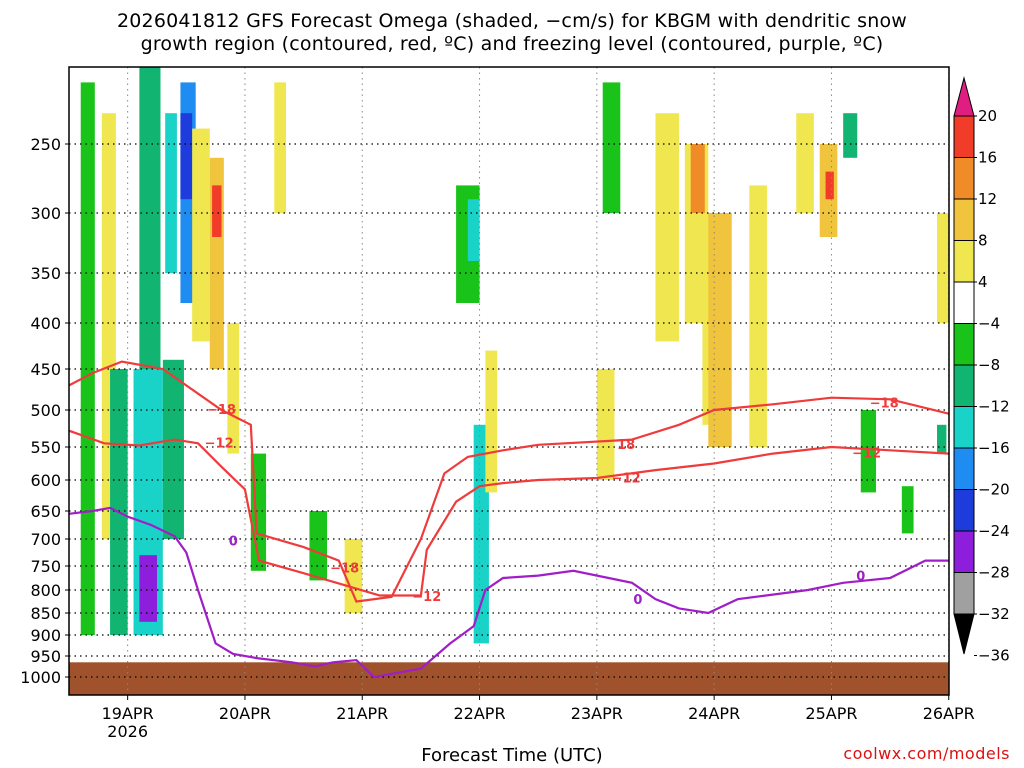  I want to click on colorbar-label: −24, so click(994, 531).